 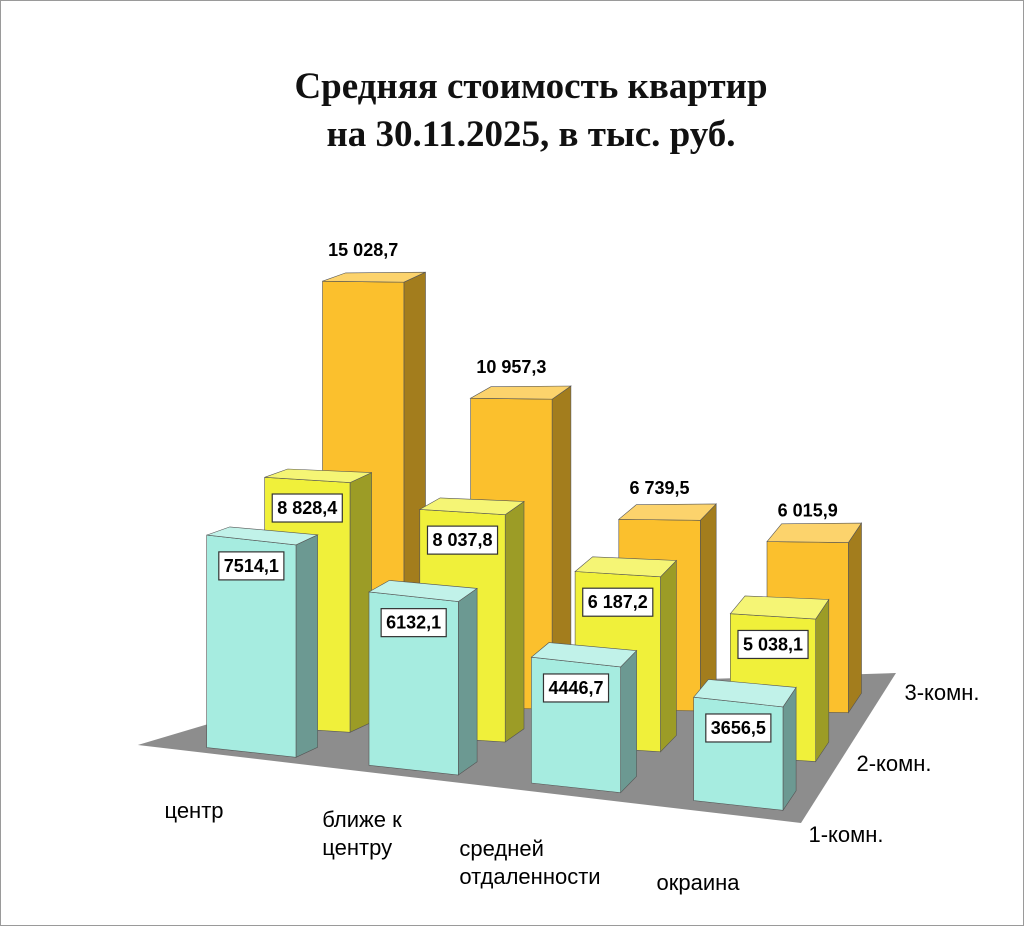 I want to click on value-label: 5 038,1, so click(x=773, y=644).